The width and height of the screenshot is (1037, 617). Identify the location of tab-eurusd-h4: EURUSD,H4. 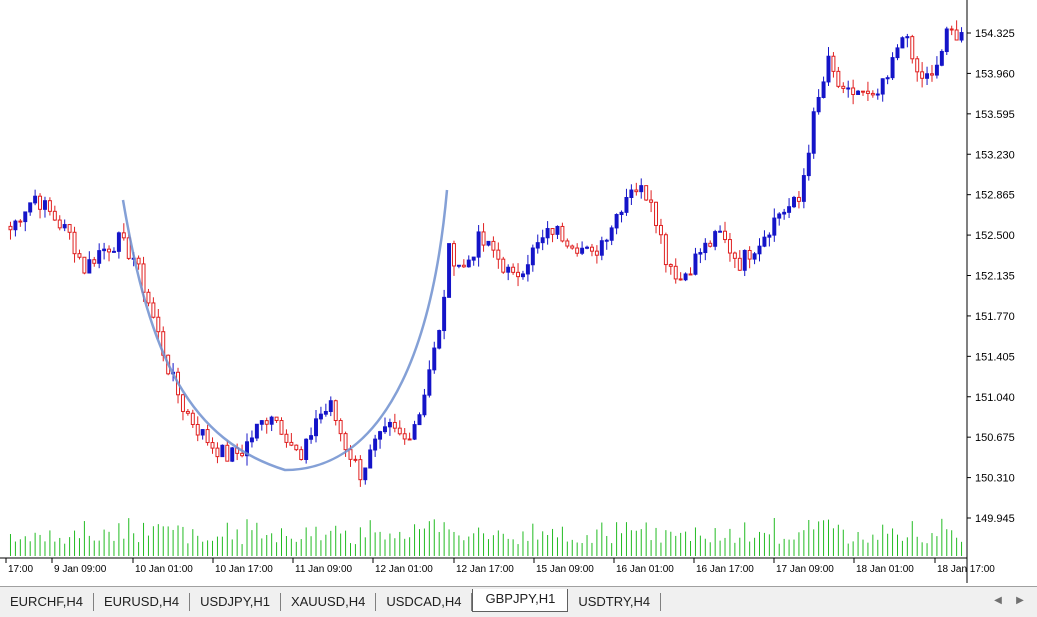
(142, 602).